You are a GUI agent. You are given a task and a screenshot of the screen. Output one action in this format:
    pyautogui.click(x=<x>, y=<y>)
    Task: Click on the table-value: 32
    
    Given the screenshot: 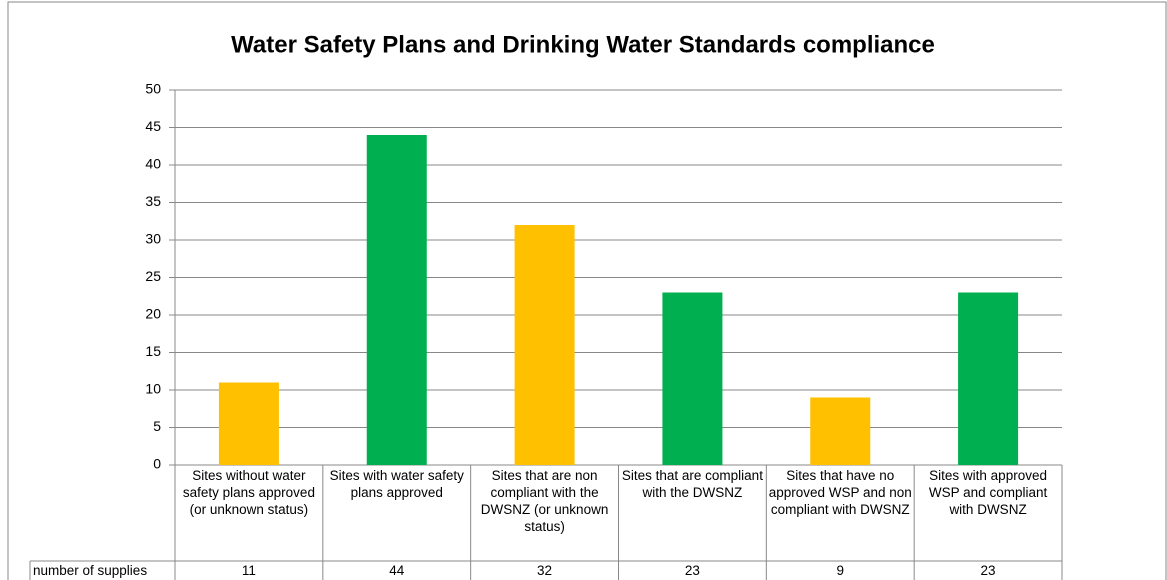 What is the action you would take?
    pyautogui.click(x=545, y=570)
    